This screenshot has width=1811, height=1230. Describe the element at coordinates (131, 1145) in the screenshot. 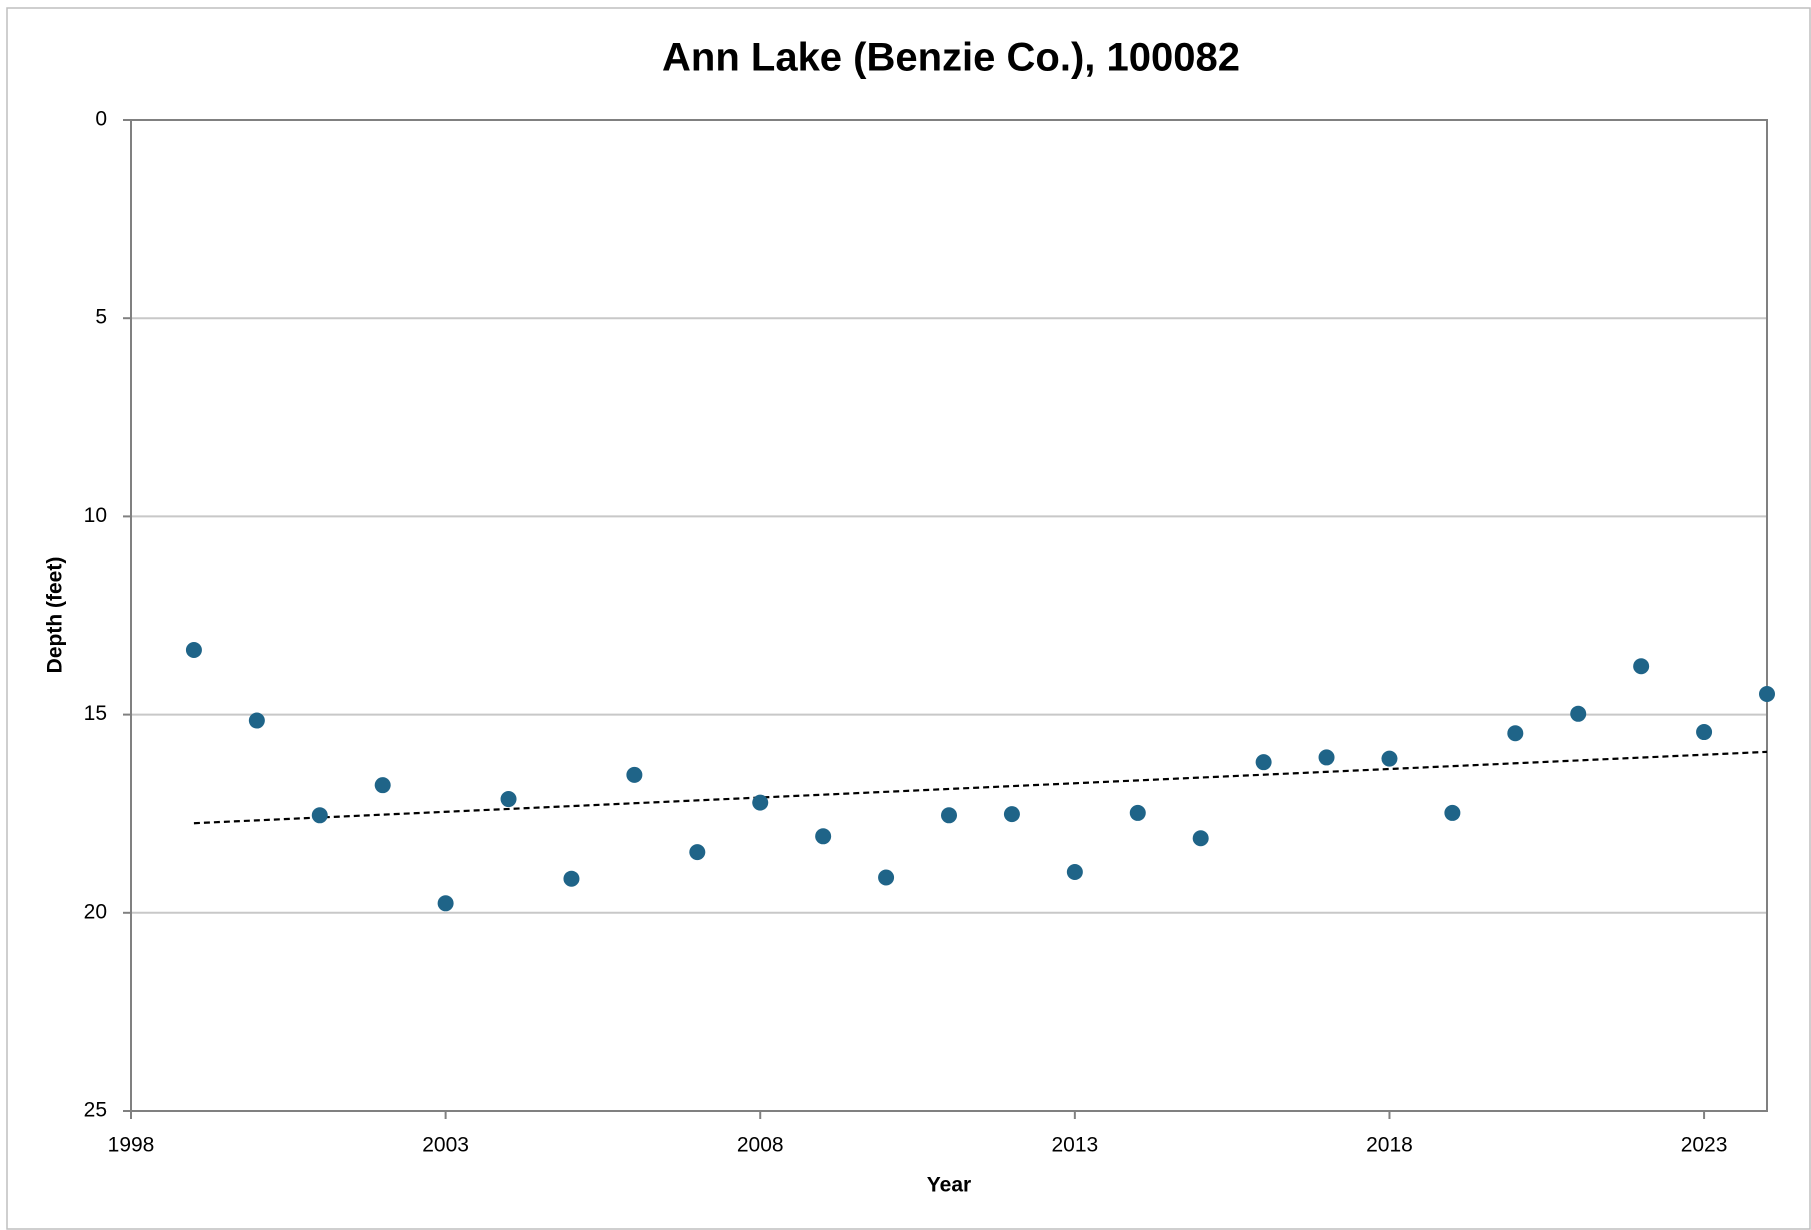

I see `x-tick-label: 1998` at that location.